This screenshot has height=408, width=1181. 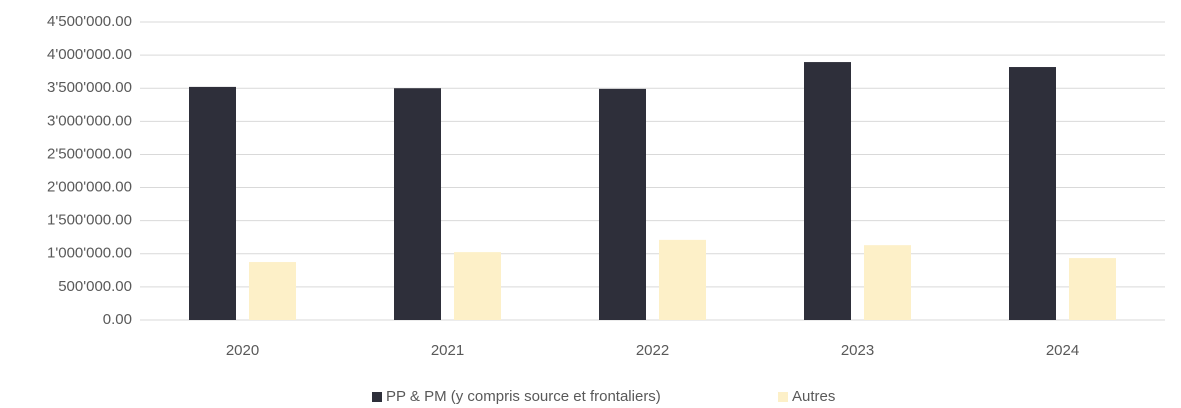 I want to click on x-tick-label: 2024, so click(x=1062, y=350).